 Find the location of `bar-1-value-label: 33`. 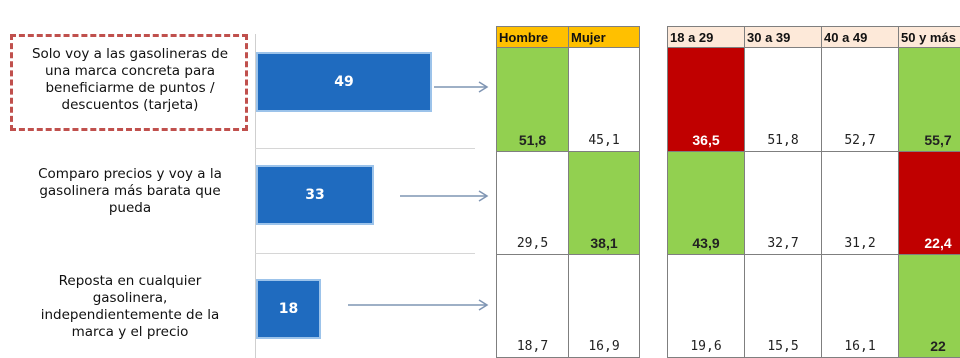

bar-1-value-label: 33 is located at coordinates (315, 195).